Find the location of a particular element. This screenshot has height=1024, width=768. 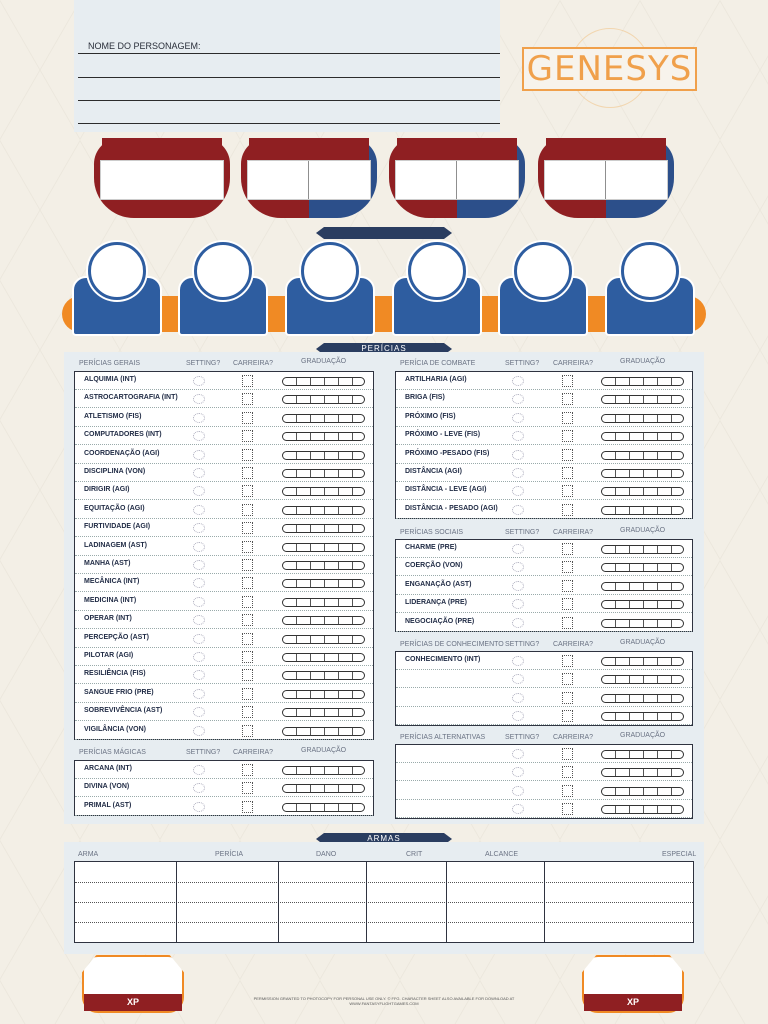

skill-row: ALQUIMIA (INT) is located at coordinates (224, 381).